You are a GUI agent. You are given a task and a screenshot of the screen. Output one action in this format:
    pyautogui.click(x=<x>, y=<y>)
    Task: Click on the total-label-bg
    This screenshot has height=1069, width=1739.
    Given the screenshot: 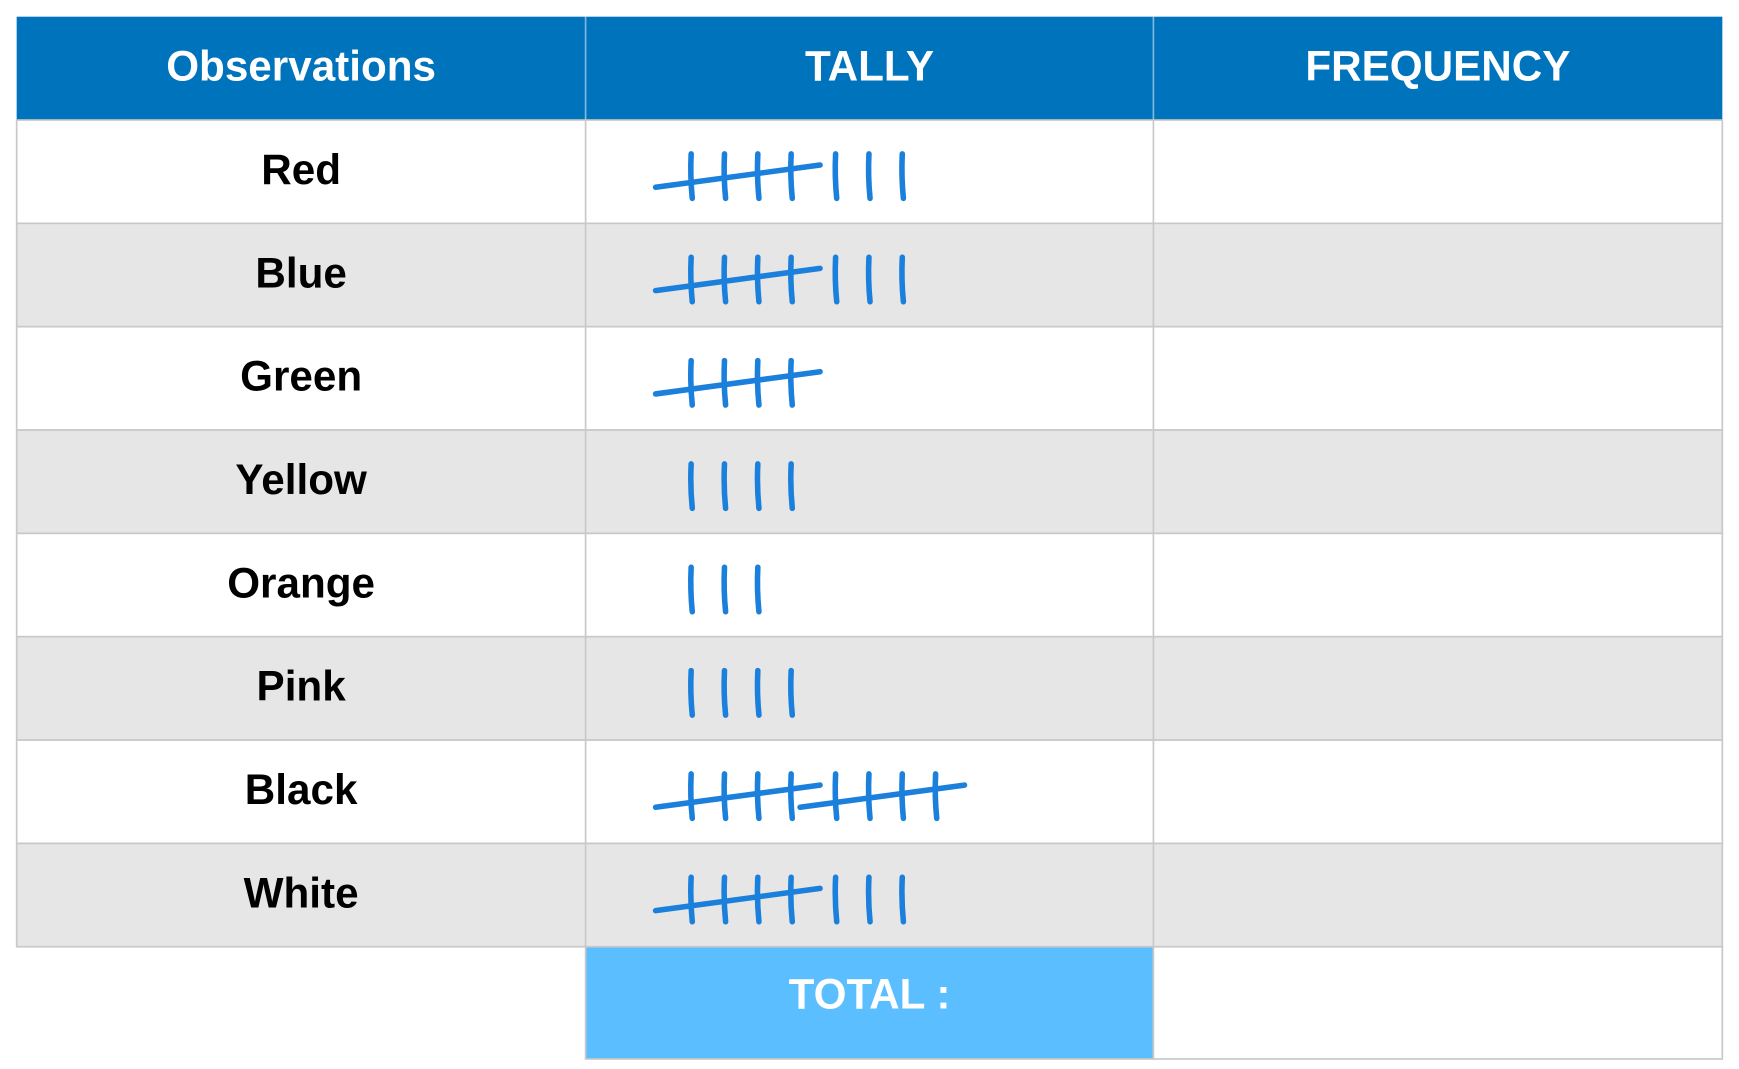 What is the action you would take?
    pyautogui.click(x=869, y=1002)
    